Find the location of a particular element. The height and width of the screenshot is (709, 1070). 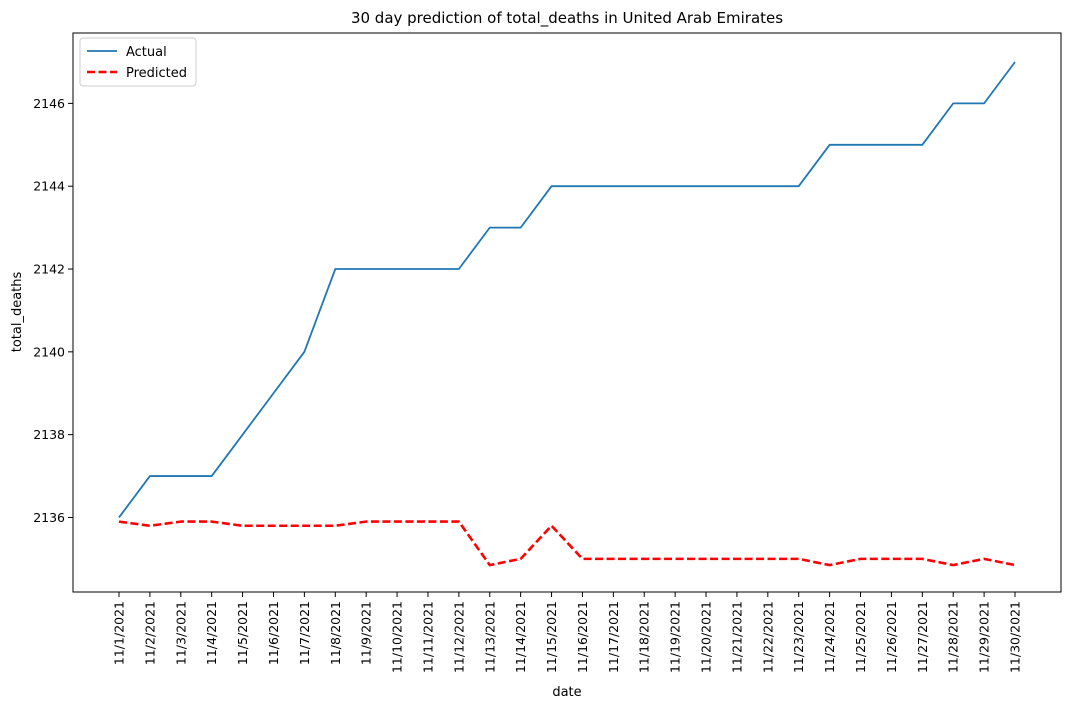

x-tick-label: 11/24/2021 is located at coordinates (829, 637).